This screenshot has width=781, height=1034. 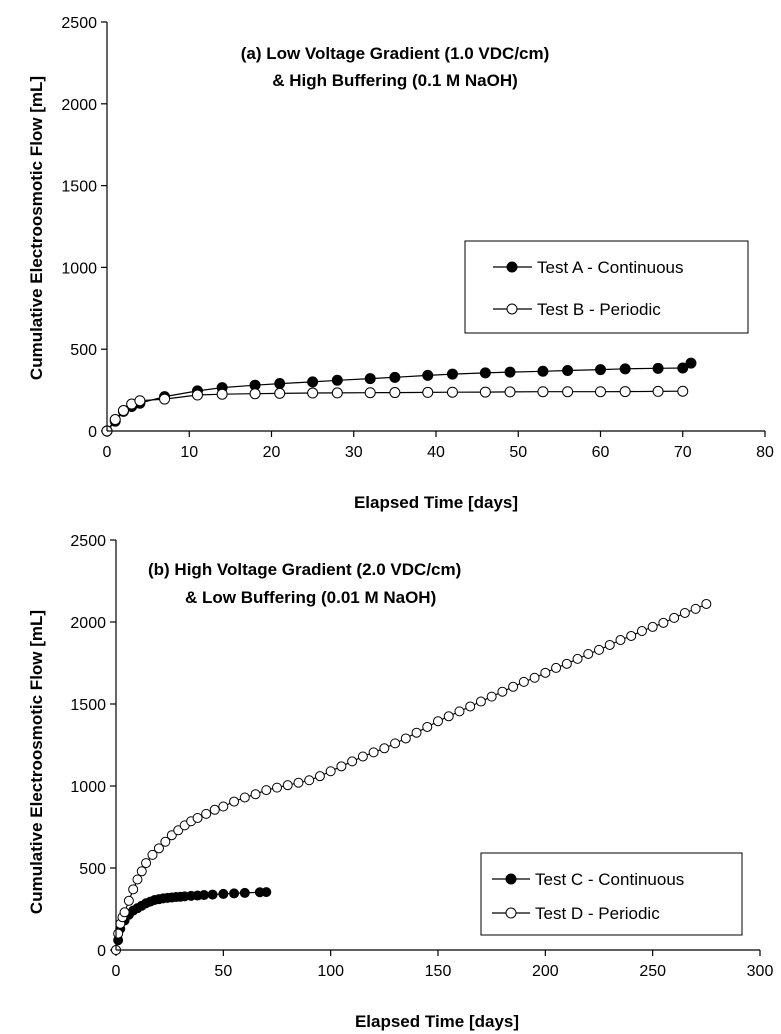 I want to click on panel-b-x-tick-label: 50, so click(x=223, y=971).